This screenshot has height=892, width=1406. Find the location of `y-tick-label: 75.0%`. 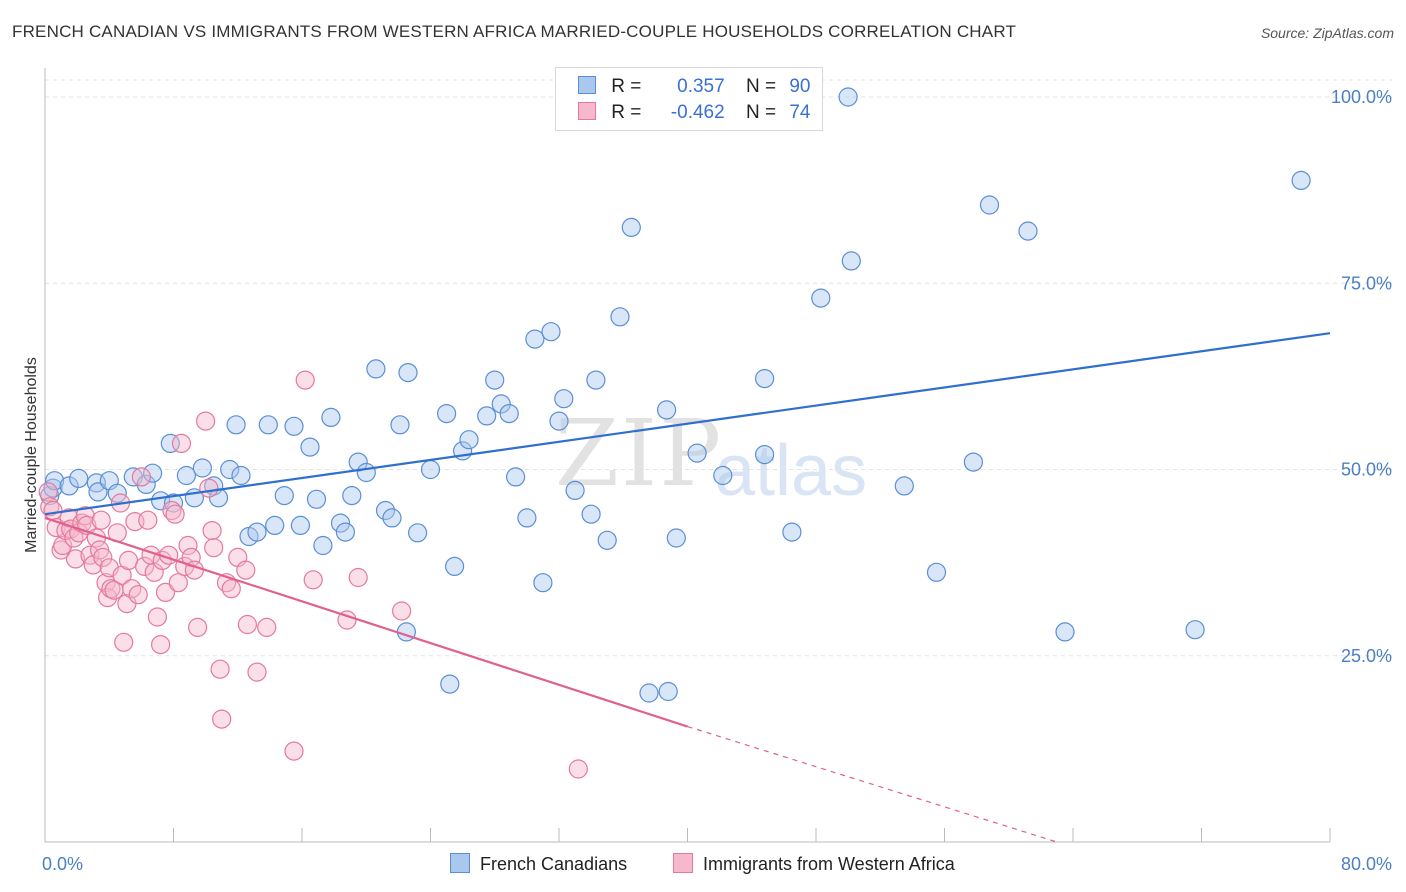

y-tick-label: 75.0% is located at coordinates (1366, 283).